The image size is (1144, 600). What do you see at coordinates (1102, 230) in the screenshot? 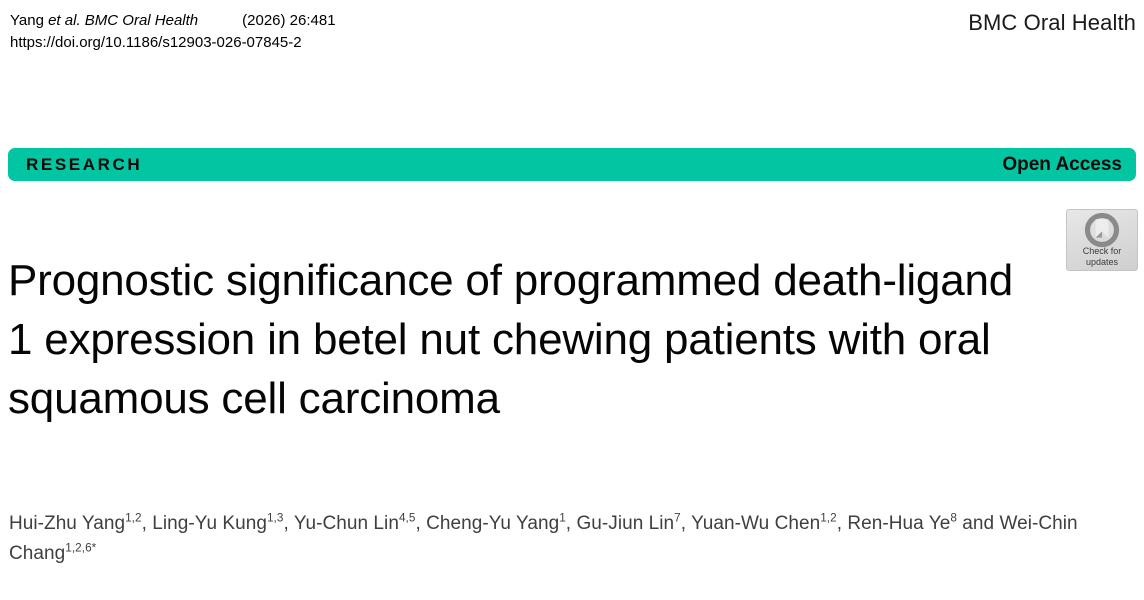
I see `crossmark-logo-icon` at bounding box center [1102, 230].